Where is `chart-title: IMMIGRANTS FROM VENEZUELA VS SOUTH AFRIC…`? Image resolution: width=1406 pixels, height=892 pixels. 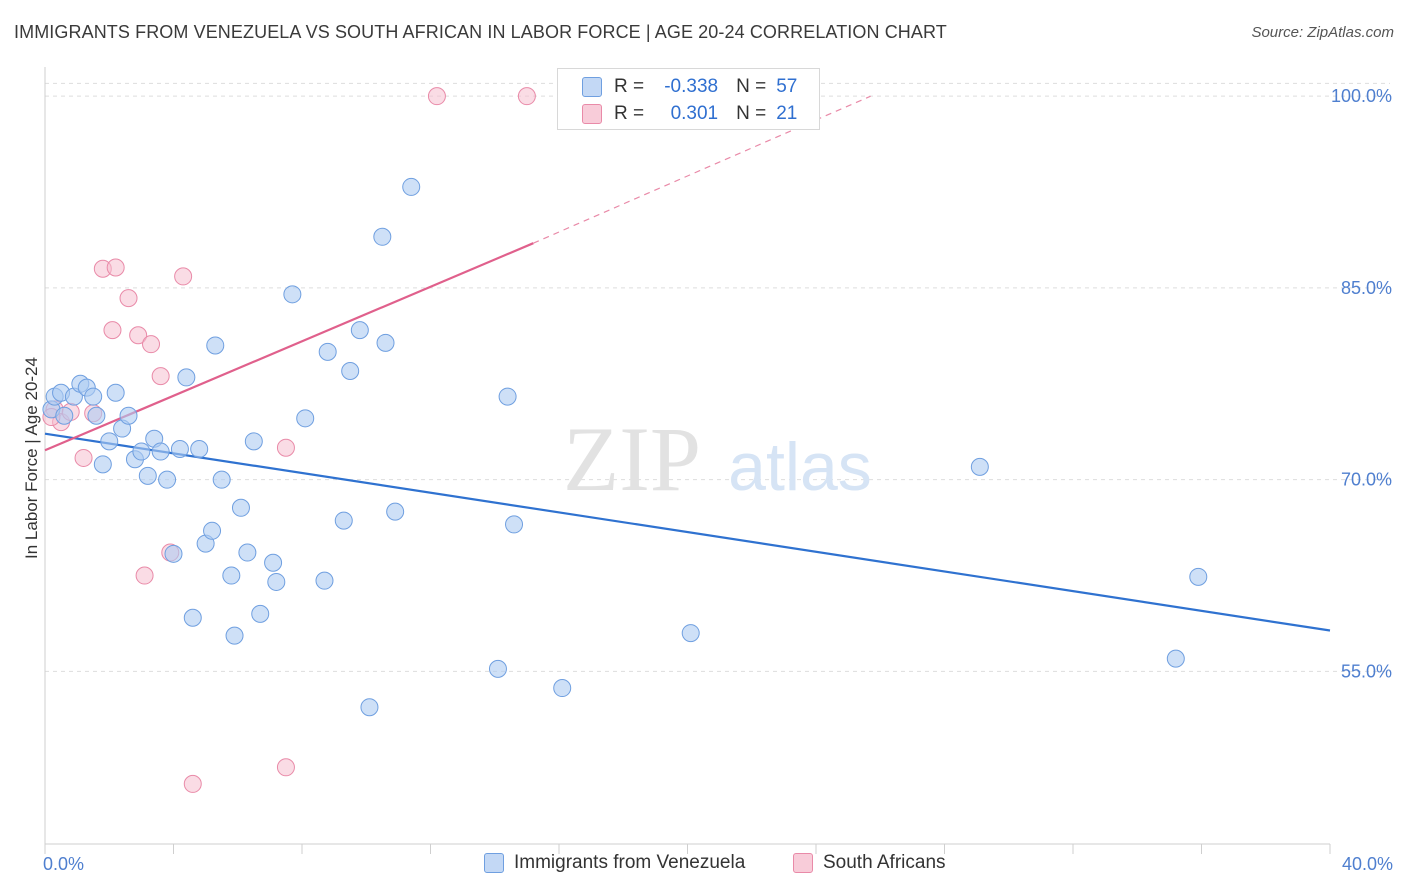 chart-title: IMMIGRANTS FROM VENEZUELA VS SOUTH AFRIC… is located at coordinates (480, 32).